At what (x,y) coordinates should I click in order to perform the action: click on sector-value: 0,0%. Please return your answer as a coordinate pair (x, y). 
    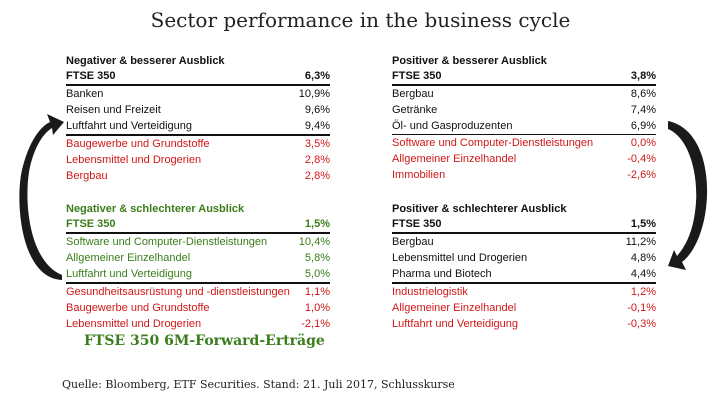
    Looking at the image, I should click on (643, 143).